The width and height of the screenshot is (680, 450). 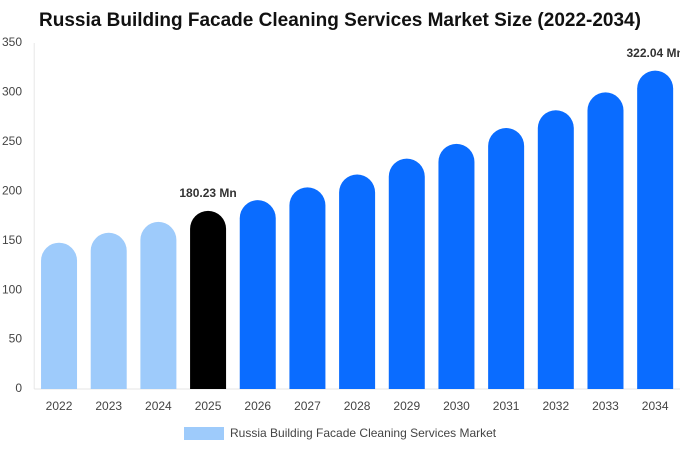 I want to click on value-label: 322.04 Mn, so click(x=653, y=53).